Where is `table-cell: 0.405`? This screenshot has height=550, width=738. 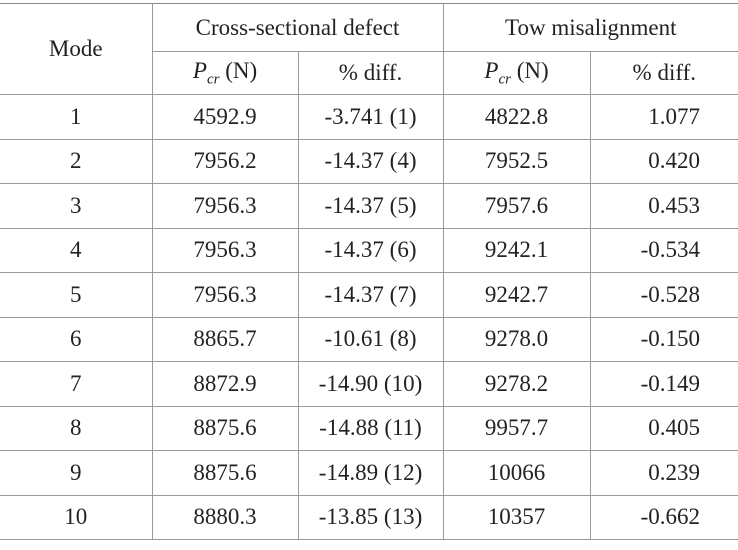 table-cell: 0.405 is located at coordinates (663, 428).